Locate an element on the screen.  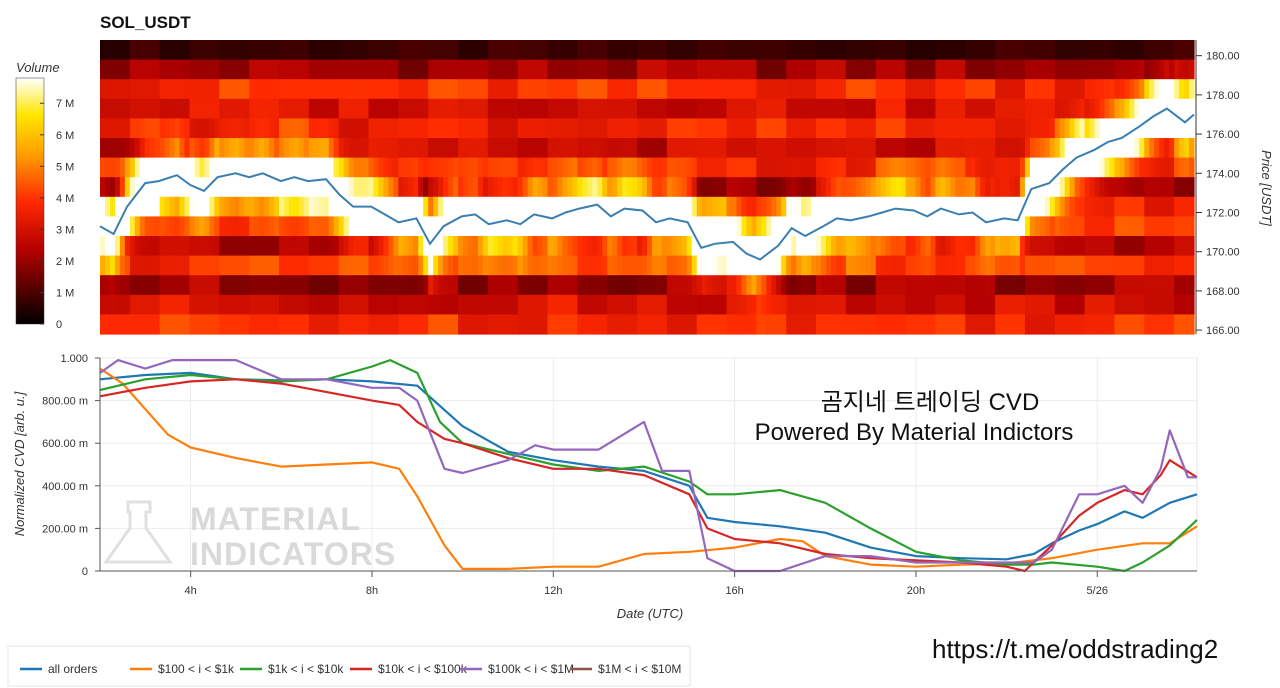
legend-item: $1k < i < $10k is located at coordinates (292, 669).